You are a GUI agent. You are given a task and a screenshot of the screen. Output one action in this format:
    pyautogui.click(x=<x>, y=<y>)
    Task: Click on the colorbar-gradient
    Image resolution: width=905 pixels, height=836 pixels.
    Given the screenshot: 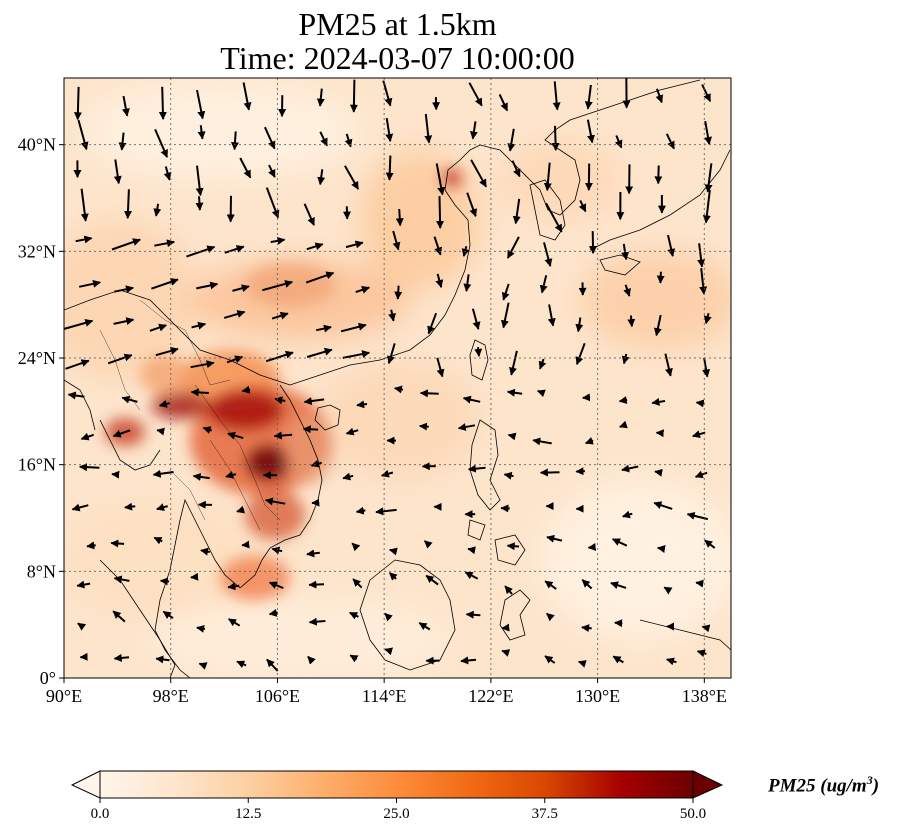 What is the action you would take?
    pyautogui.click(x=396, y=784)
    